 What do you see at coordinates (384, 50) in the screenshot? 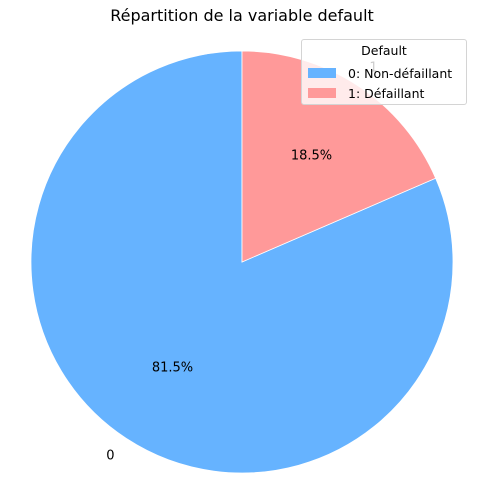
I see `legend-title: Default` at bounding box center [384, 50].